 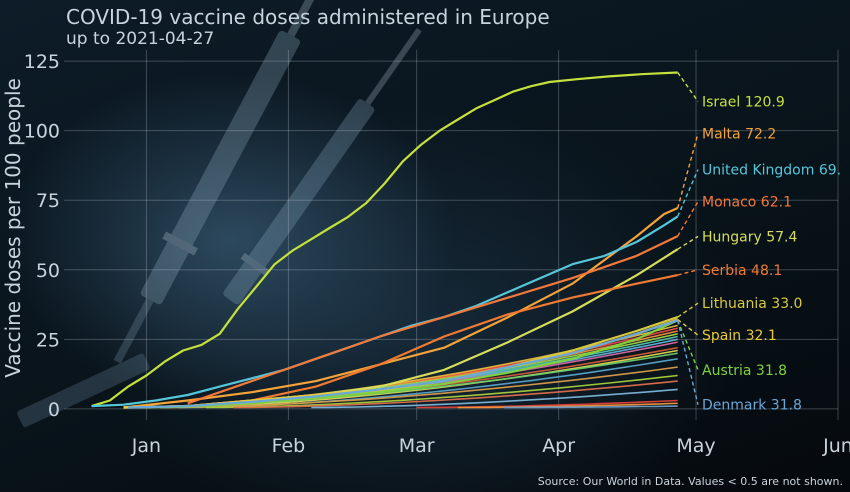 What do you see at coordinates (13, 228) in the screenshot?
I see `y-axis-label: Vaccine doses per 100 people` at bounding box center [13, 228].